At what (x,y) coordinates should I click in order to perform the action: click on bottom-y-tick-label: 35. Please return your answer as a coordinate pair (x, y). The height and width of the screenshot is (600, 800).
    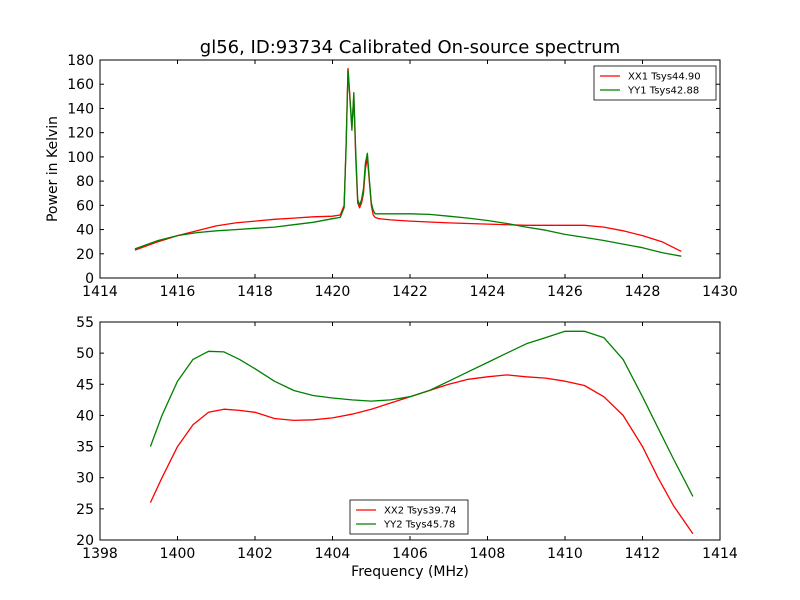
    Looking at the image, I should click on (85, 448).